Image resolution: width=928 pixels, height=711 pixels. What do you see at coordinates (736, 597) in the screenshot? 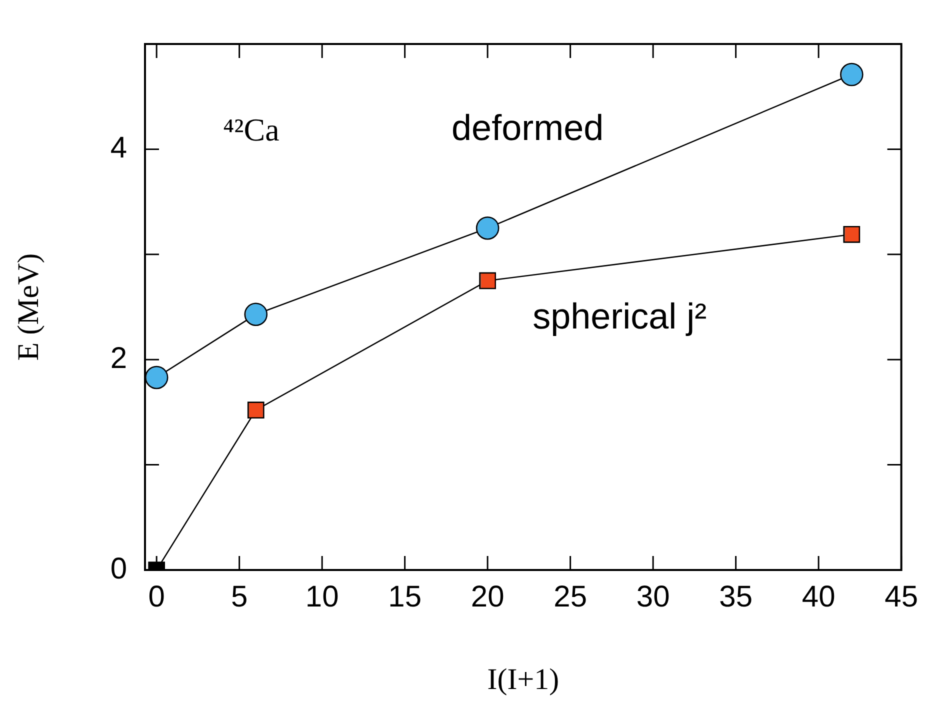
I see `x-tick-label: 35` at bounding box center [736, 597].